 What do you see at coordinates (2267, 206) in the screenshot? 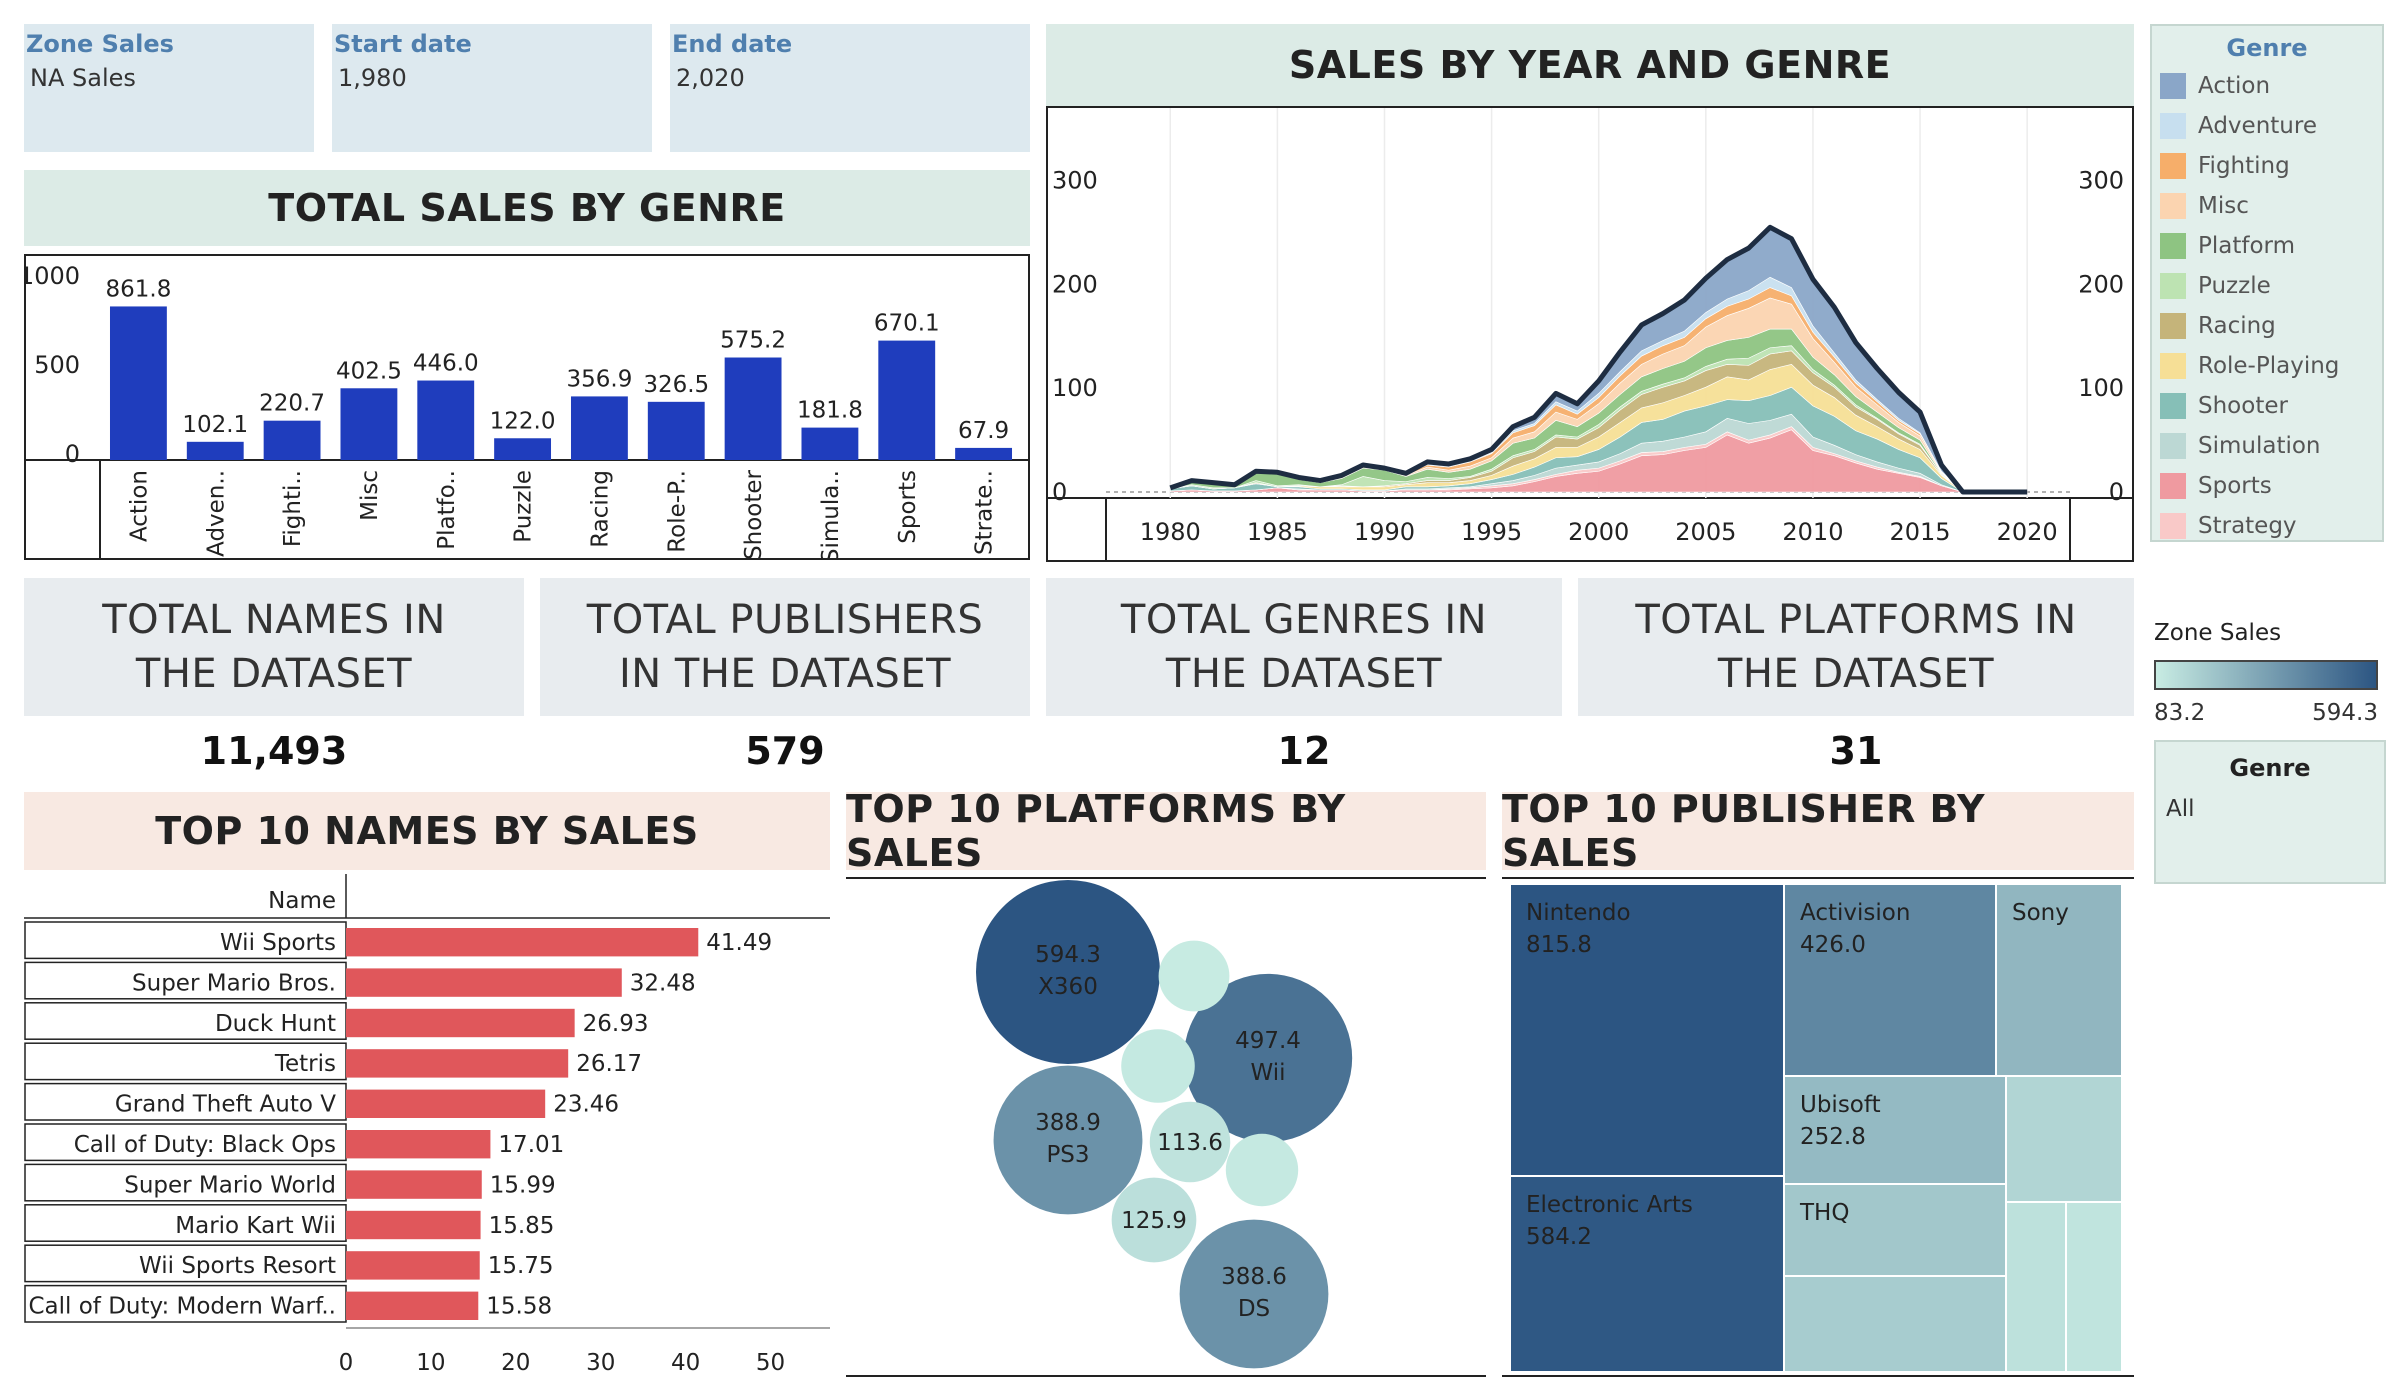
I see `legend-item: Misc` at bounding box center [2267, 206].